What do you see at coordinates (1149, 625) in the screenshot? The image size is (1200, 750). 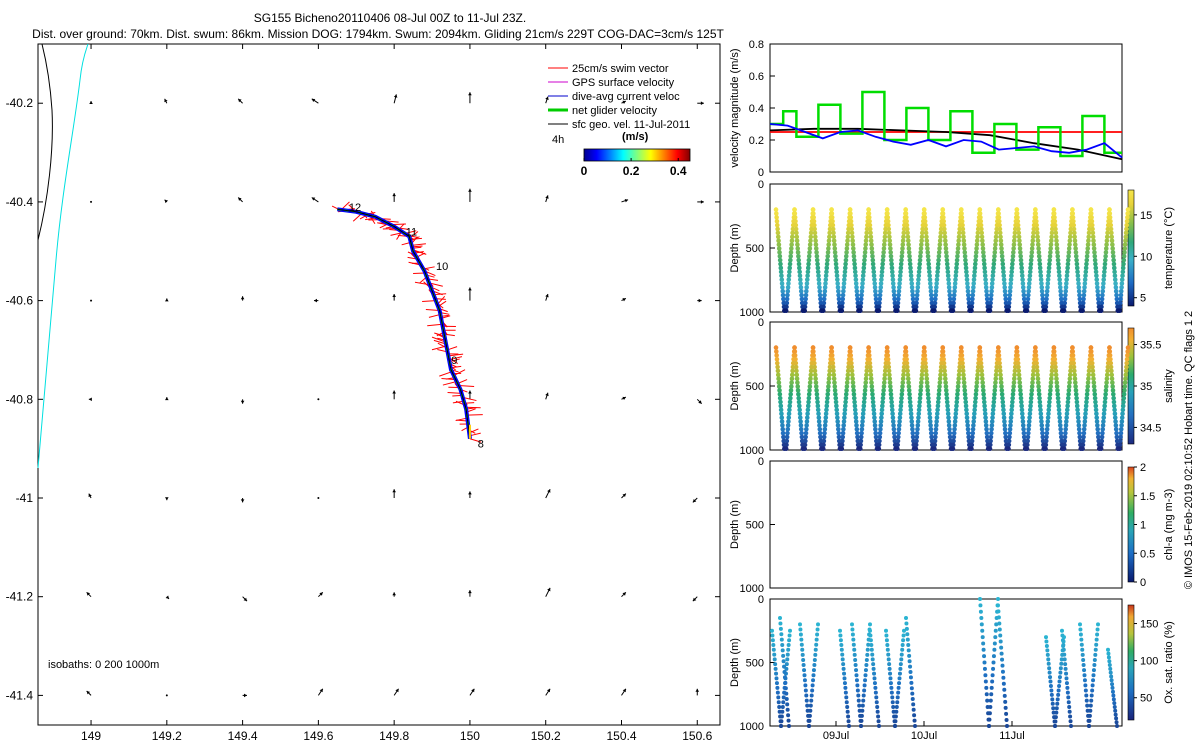 I see `colorbar-tick-label: 150` at bounding box center [1149, 625].